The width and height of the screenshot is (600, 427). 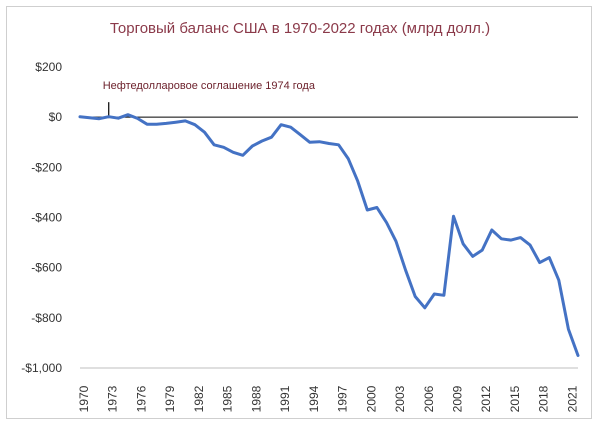 I want to click on x-tick-label: 1988, so click(x=256, y=398).